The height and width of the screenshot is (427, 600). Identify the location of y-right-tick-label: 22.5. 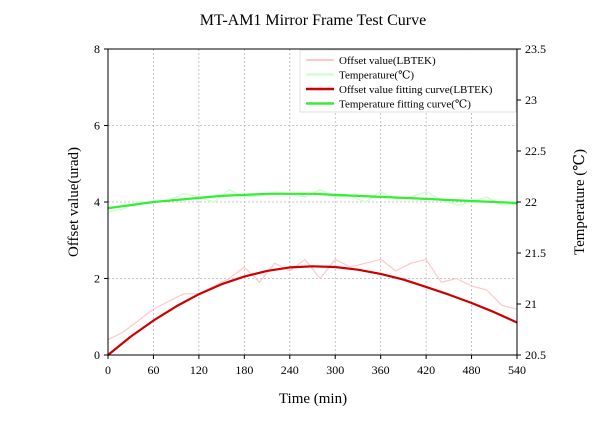
(535, 151).